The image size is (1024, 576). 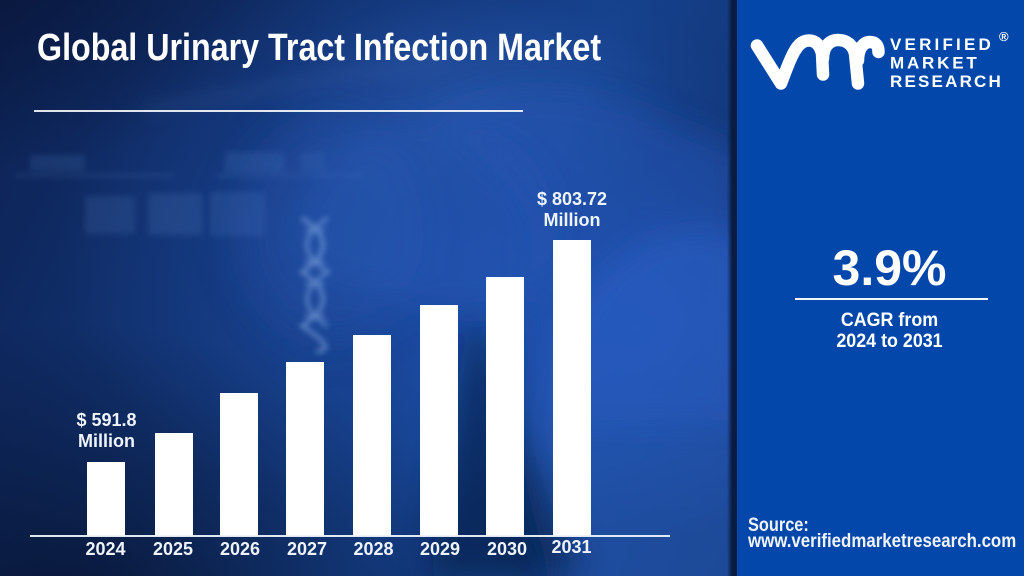 I want to click on svg-text: MARKET, so click(x=935, y=63).